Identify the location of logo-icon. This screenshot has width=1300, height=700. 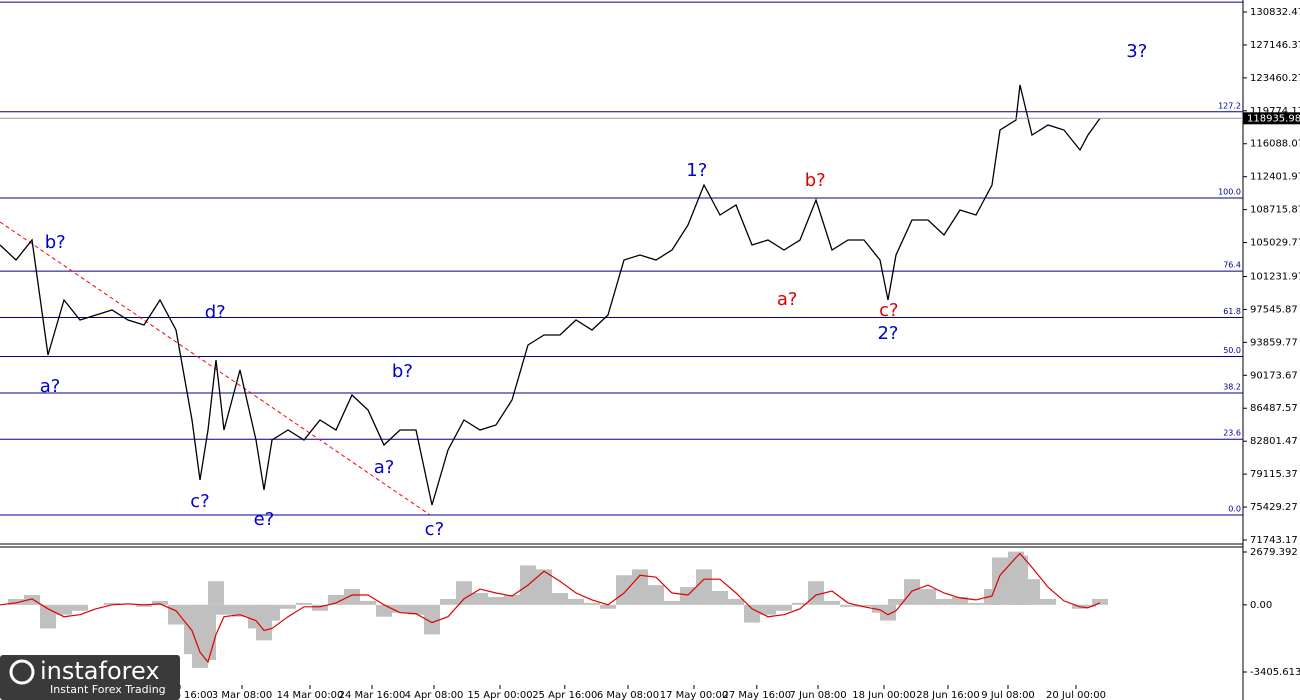
(22, 672).